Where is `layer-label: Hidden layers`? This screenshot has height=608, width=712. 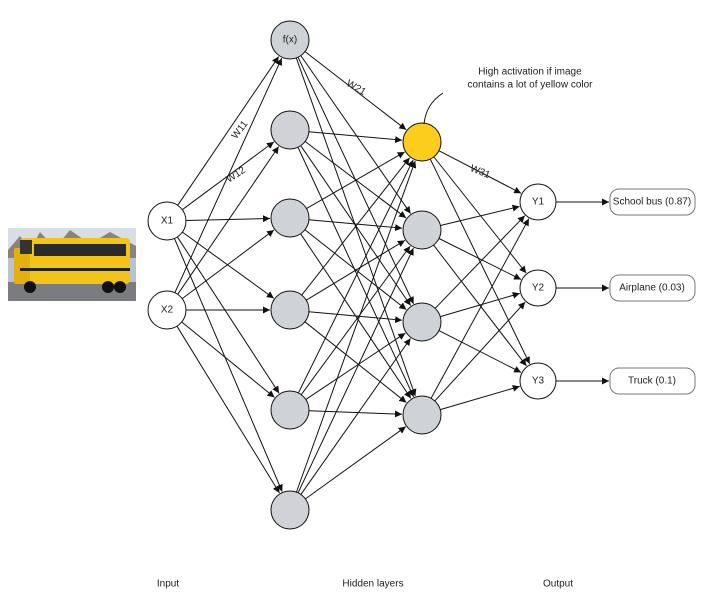
layer-label: Hidden layers is located at coordinates (372, 584).